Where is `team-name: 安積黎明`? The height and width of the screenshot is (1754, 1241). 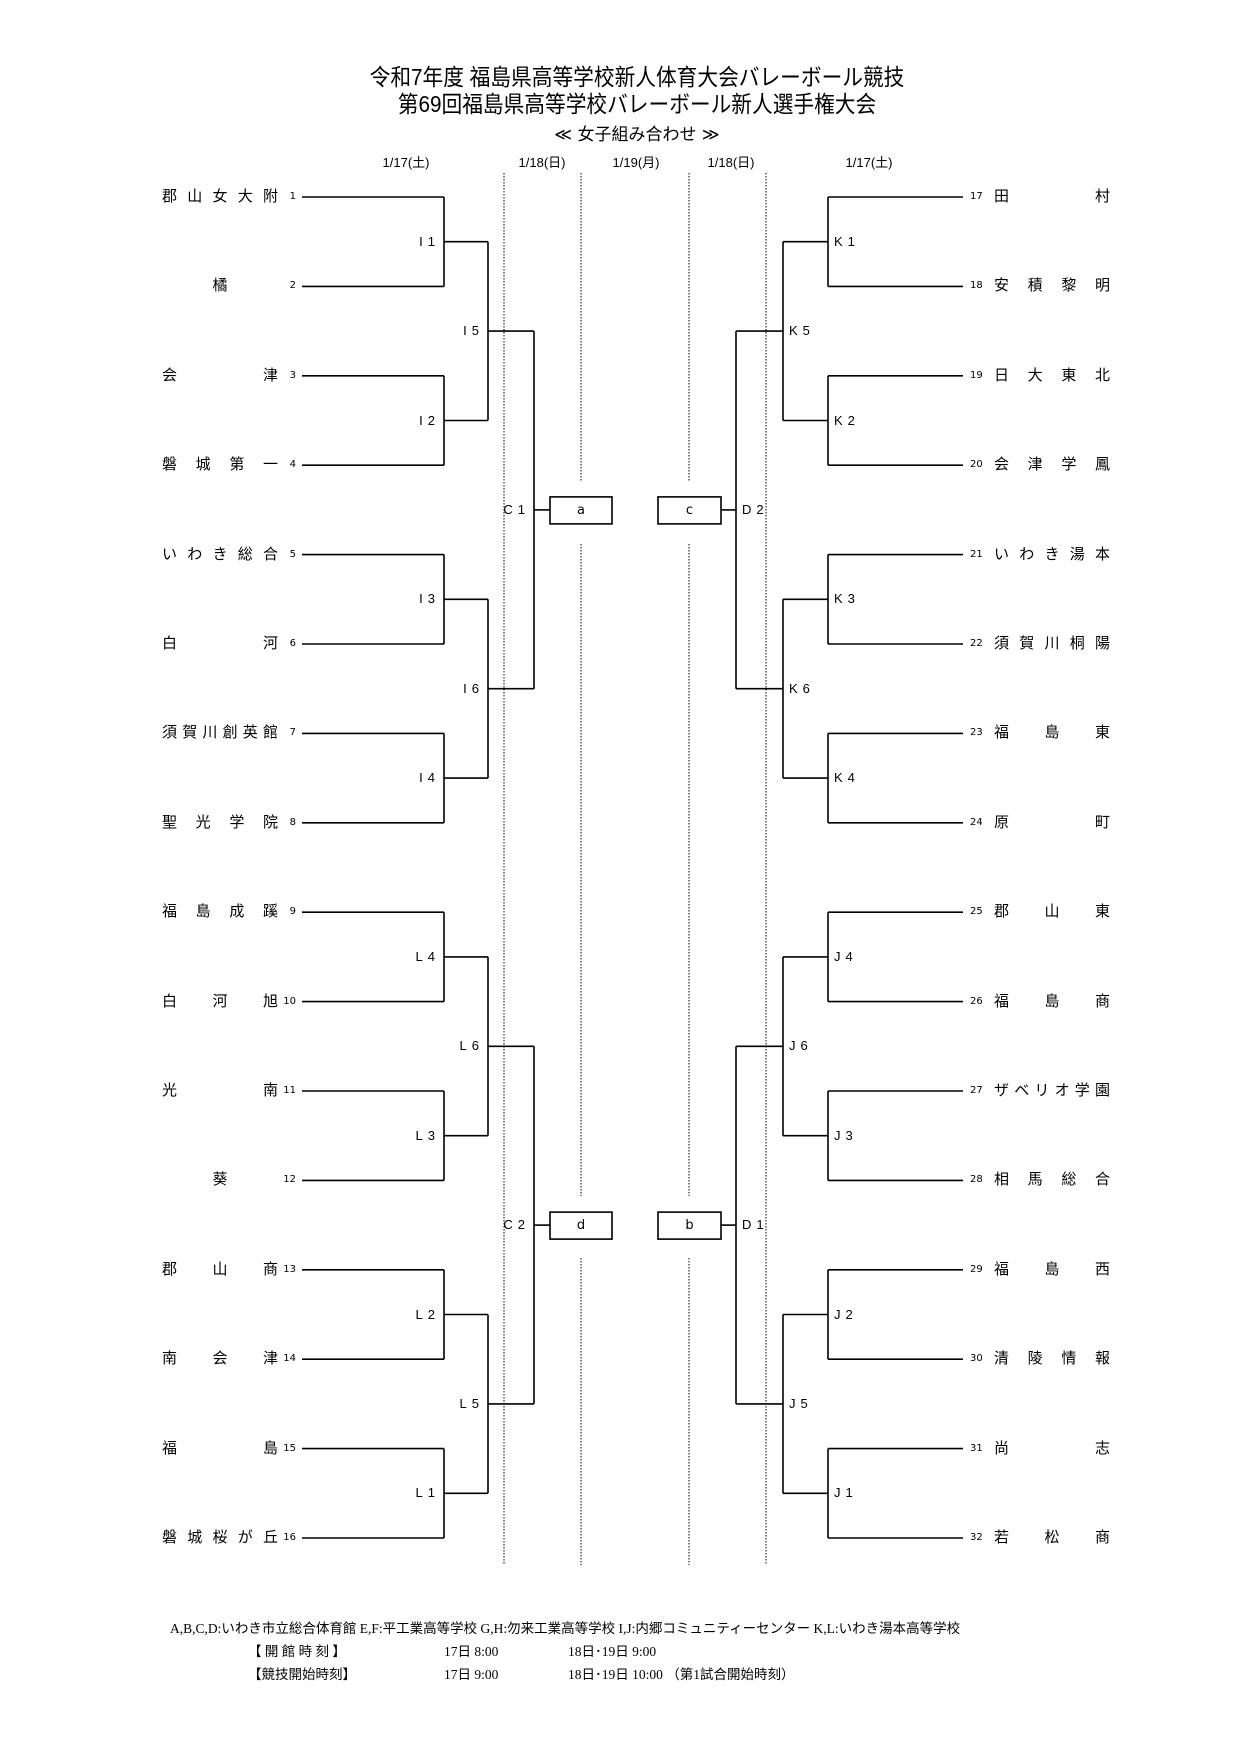 team-name: 安積黎明 is located at coordinates (1052, 285).